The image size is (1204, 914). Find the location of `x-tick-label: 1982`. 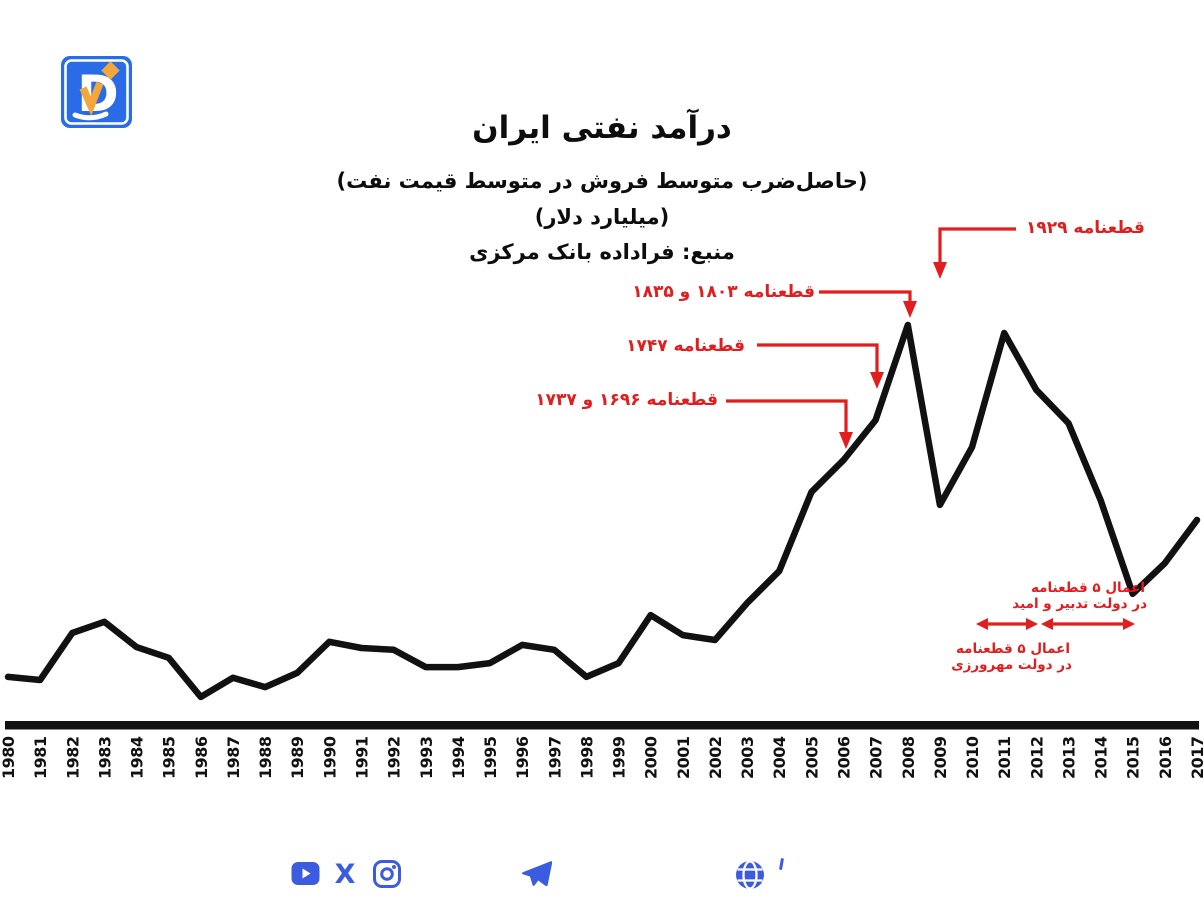

x-tick-label: 1982 is located at coordinates (72, 757).